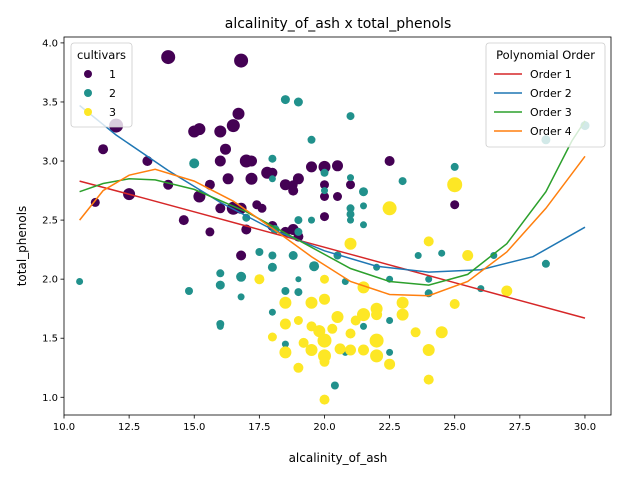  What do you see at coordinates (551, 112) in the screenshot?
I see `legend-entry-label: Order 3` at bounding box center [551, 112].